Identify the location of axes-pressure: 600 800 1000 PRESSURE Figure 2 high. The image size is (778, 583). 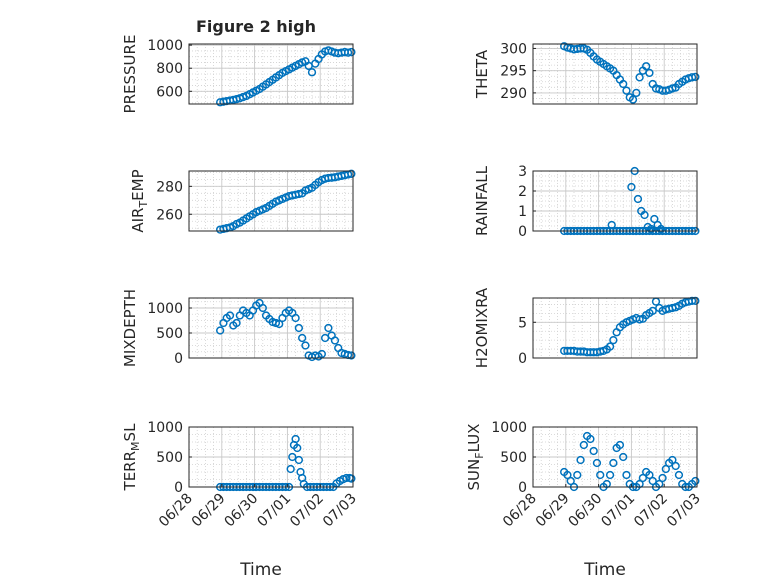
(238, 65).